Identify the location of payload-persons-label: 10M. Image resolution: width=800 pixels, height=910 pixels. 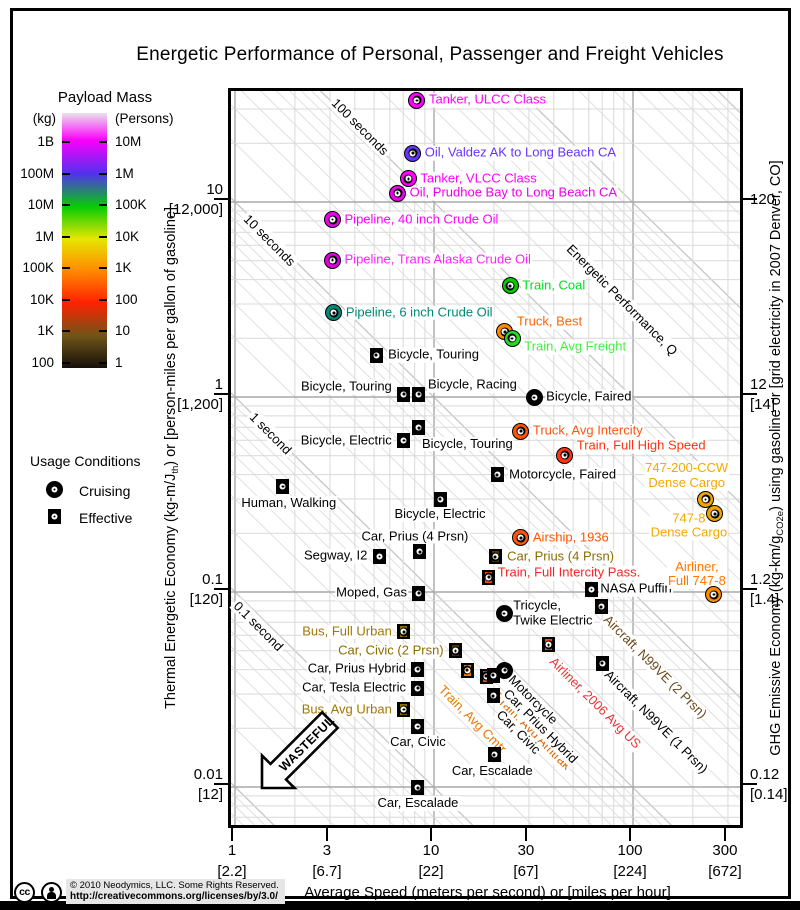
(128, 141).